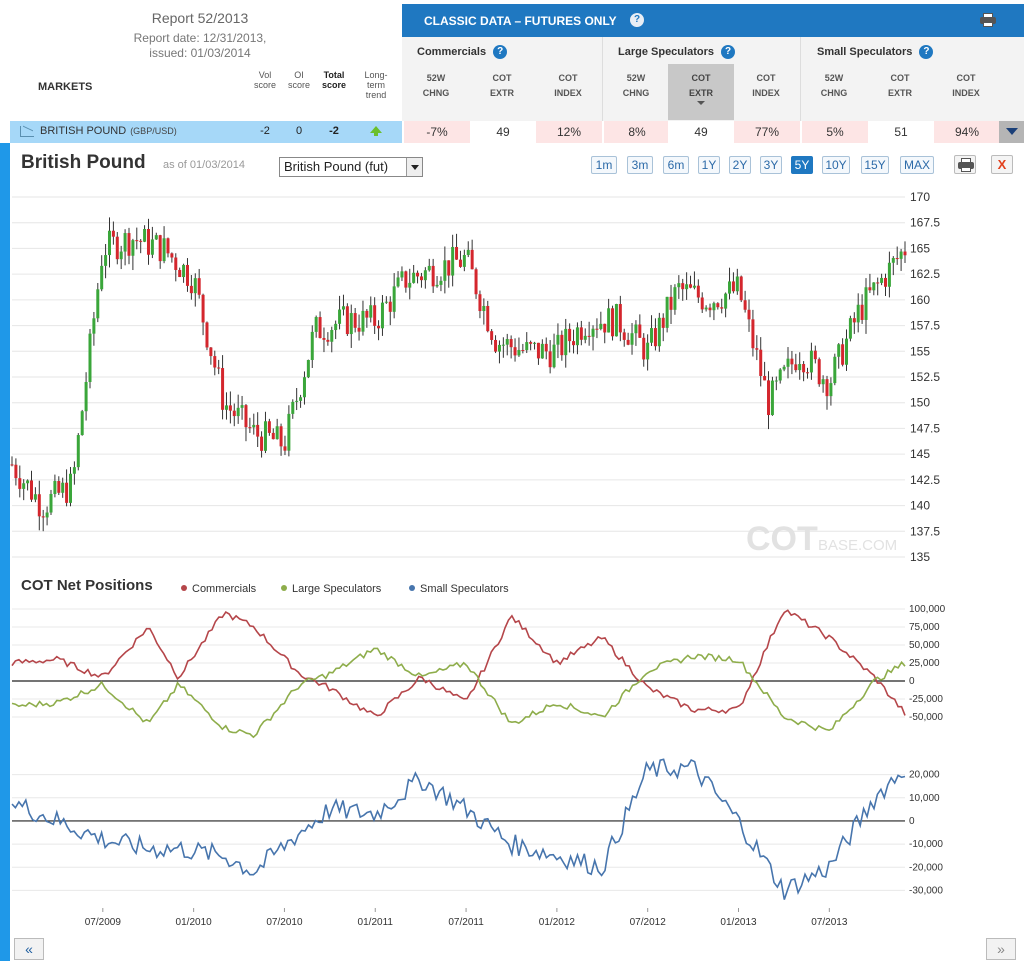  I want to click on legend-item: Large Speculators, so click(331, 589).